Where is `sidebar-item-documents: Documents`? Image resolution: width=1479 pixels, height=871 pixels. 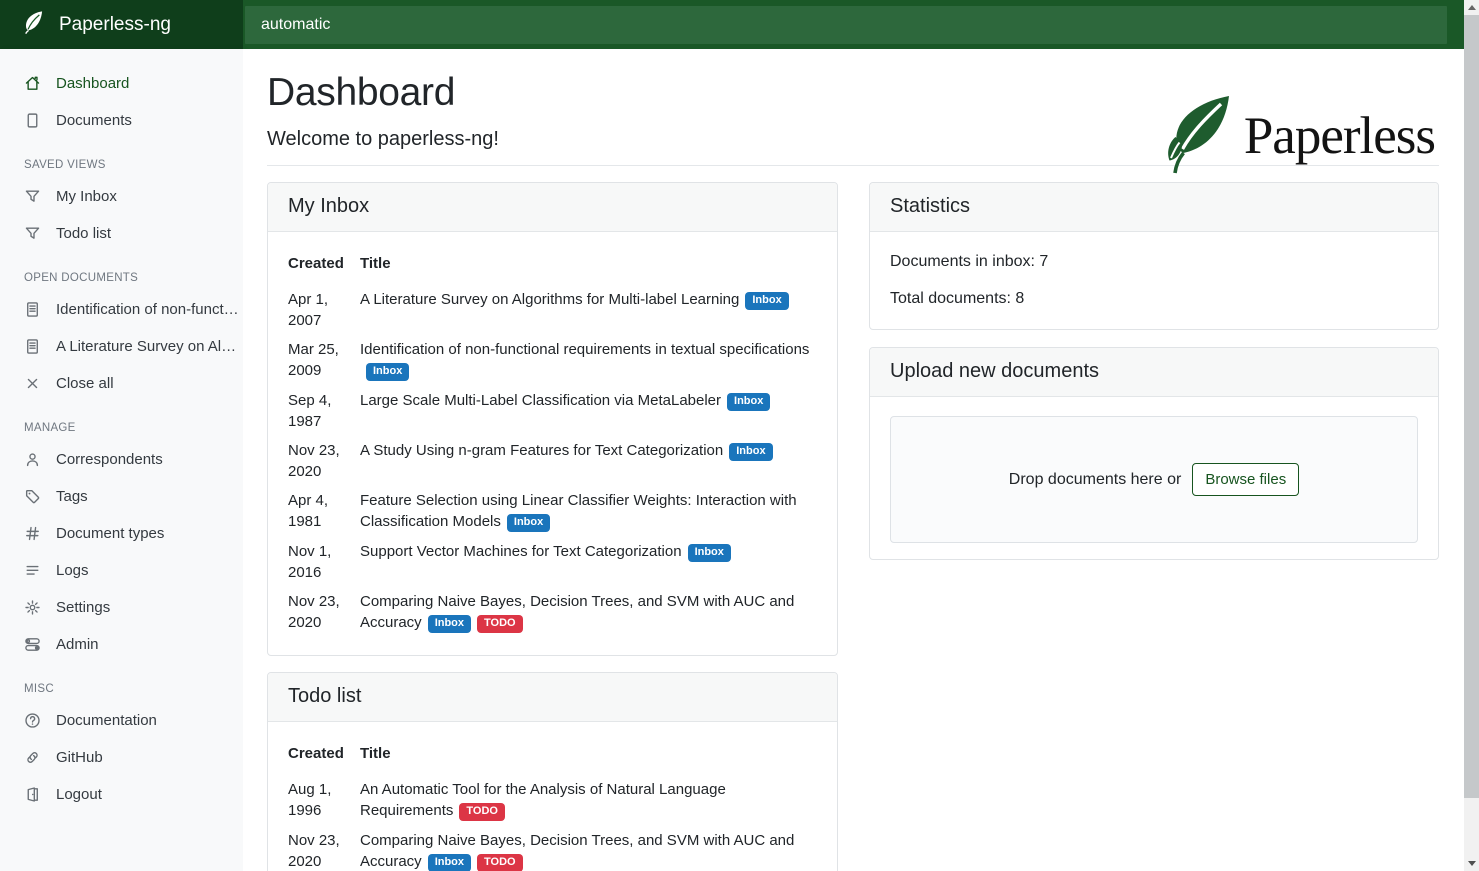 sidebar-item-documents: Documents is located at coordinates (121, 120).